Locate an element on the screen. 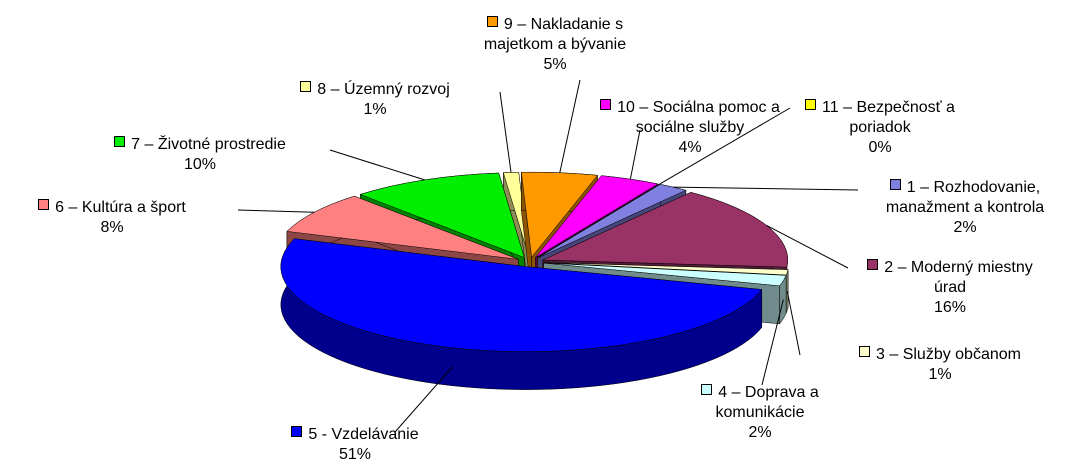 The height and width of the screenshot is (464, 1085). label-text: 6 – Kultúra a šport is located at coordinates (112, 208).